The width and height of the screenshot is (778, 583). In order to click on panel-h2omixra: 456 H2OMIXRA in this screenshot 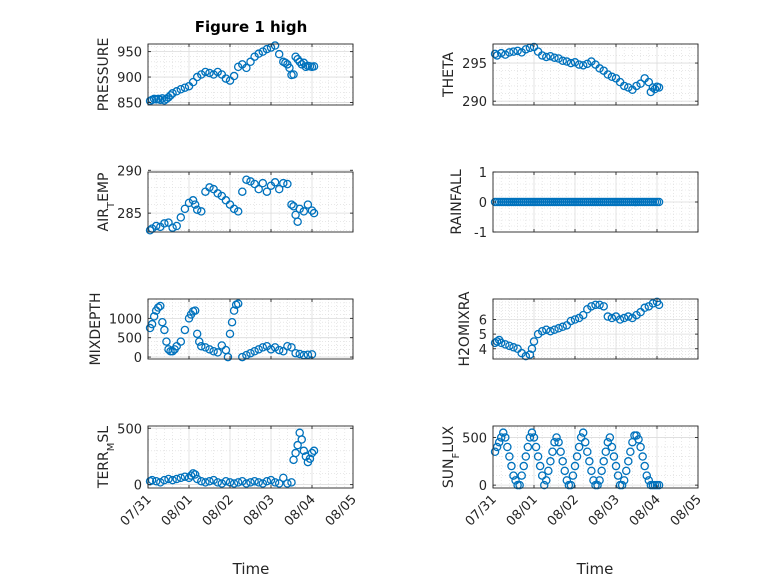, I will do `click(578, 329)`.